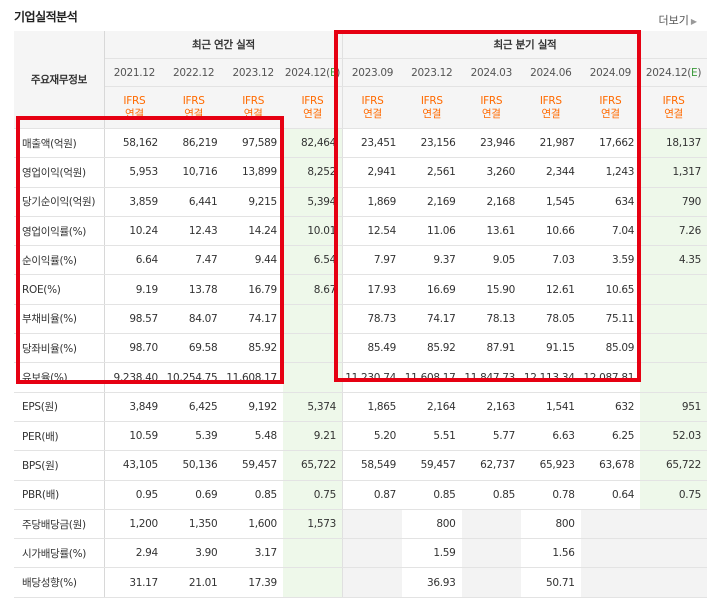 The height and width of the screenshot is (598, 707). I want to click on table-cell: 5.39, so click(193, 436).